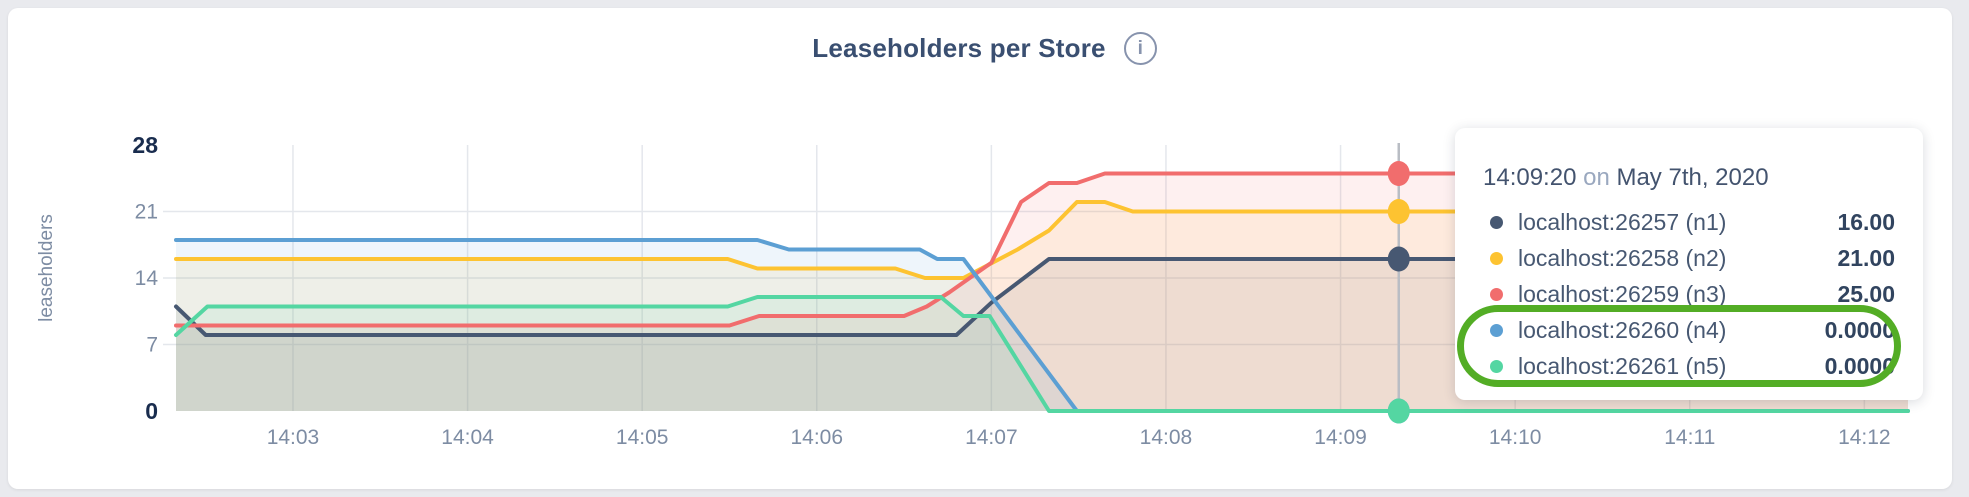 The width and height of the screenshot is (1969, 497). What do you see at coordinates (1622, 365) in the screenshot?
I see `series-label: localhost:26261 (n5)` at bounding box center [1622, 365].